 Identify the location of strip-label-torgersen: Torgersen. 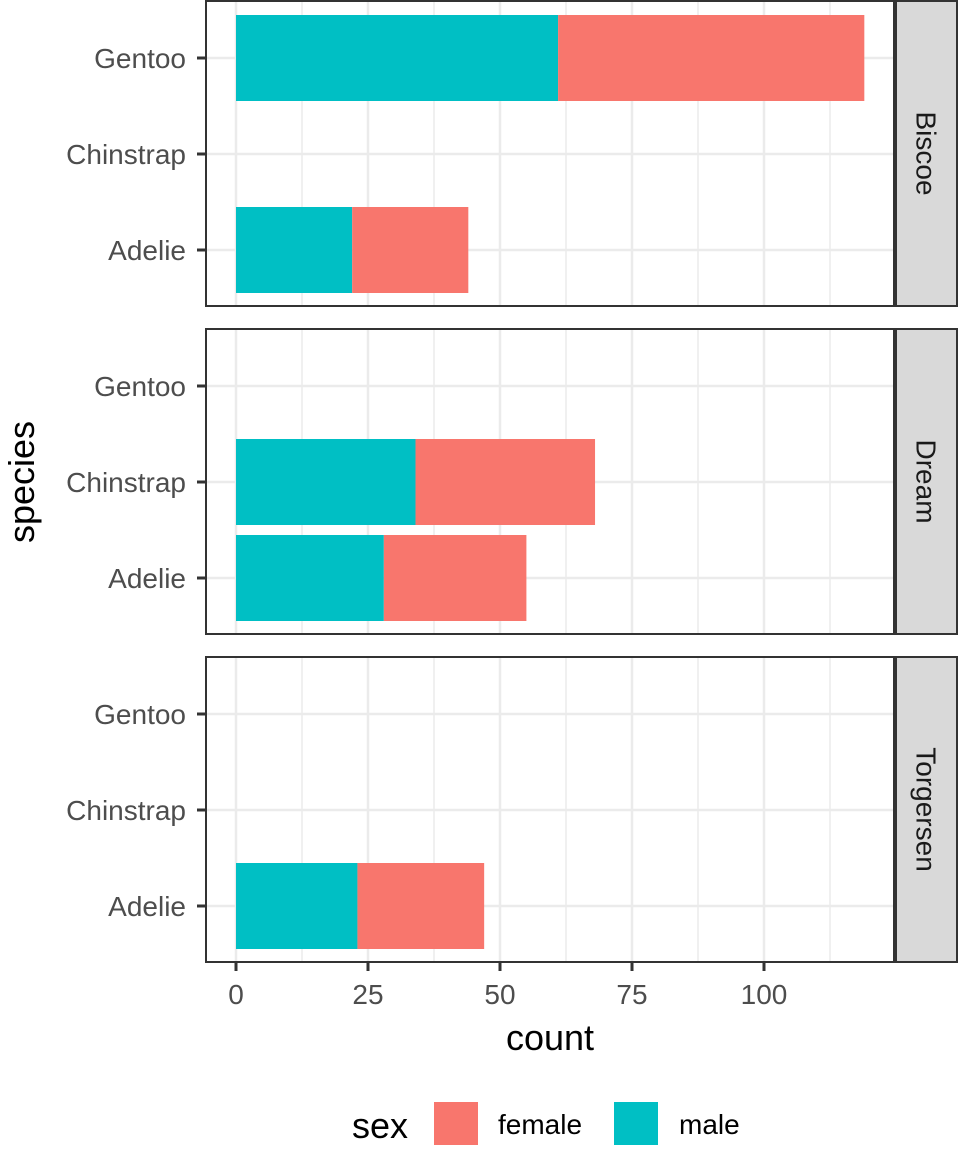
(926, 809).